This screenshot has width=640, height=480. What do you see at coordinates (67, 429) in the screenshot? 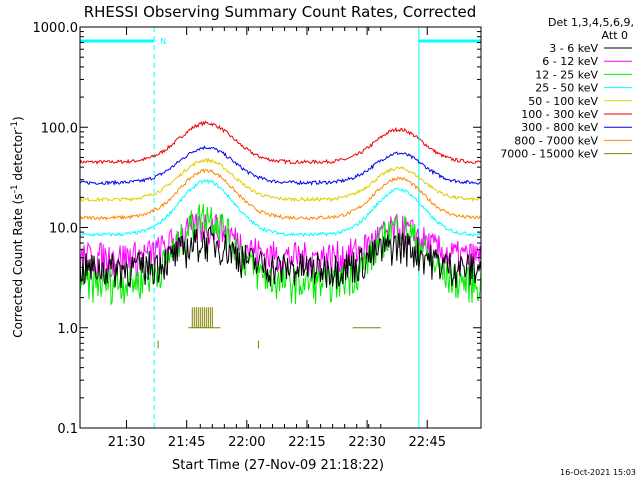
I see `y-tick-label: 0.1` at bounding box center [67, 429].